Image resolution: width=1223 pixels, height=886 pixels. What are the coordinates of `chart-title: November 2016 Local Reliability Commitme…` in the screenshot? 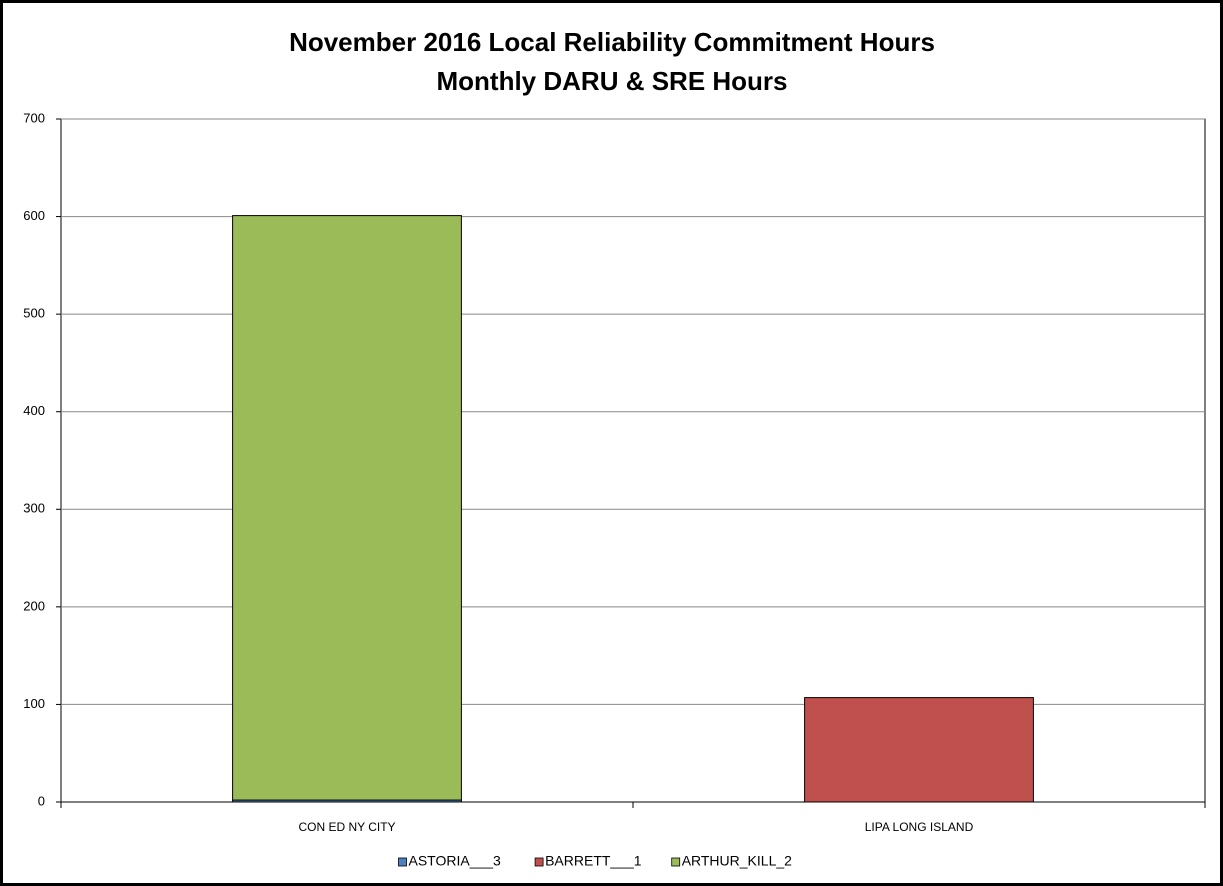 It's located at (612, 42).